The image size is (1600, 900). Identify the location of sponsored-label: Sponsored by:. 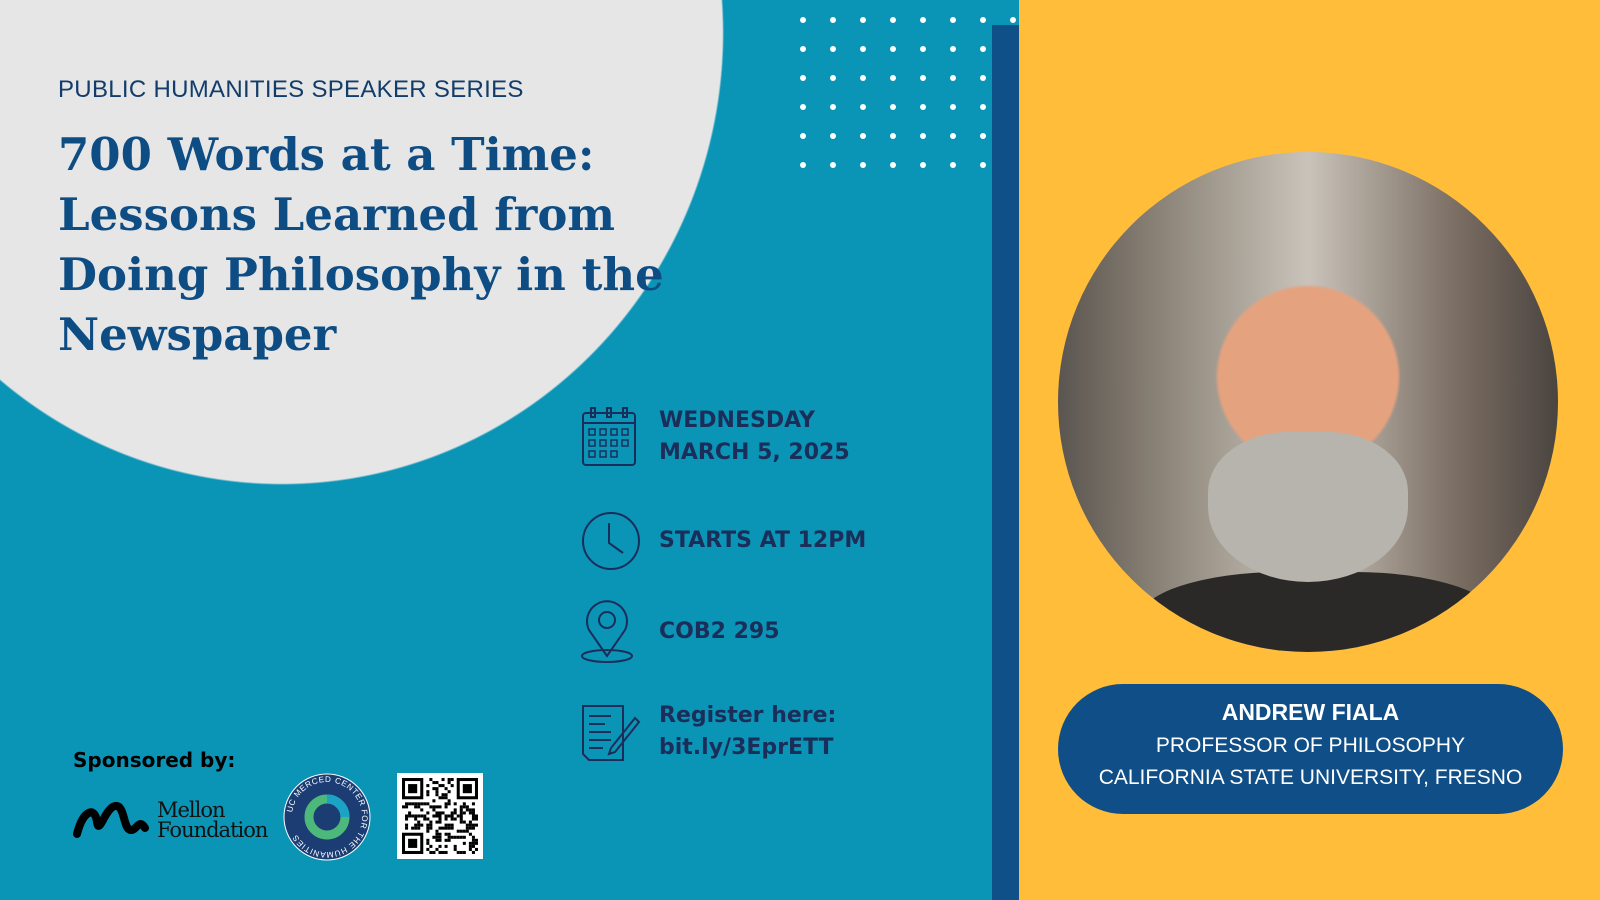
(154, 760).